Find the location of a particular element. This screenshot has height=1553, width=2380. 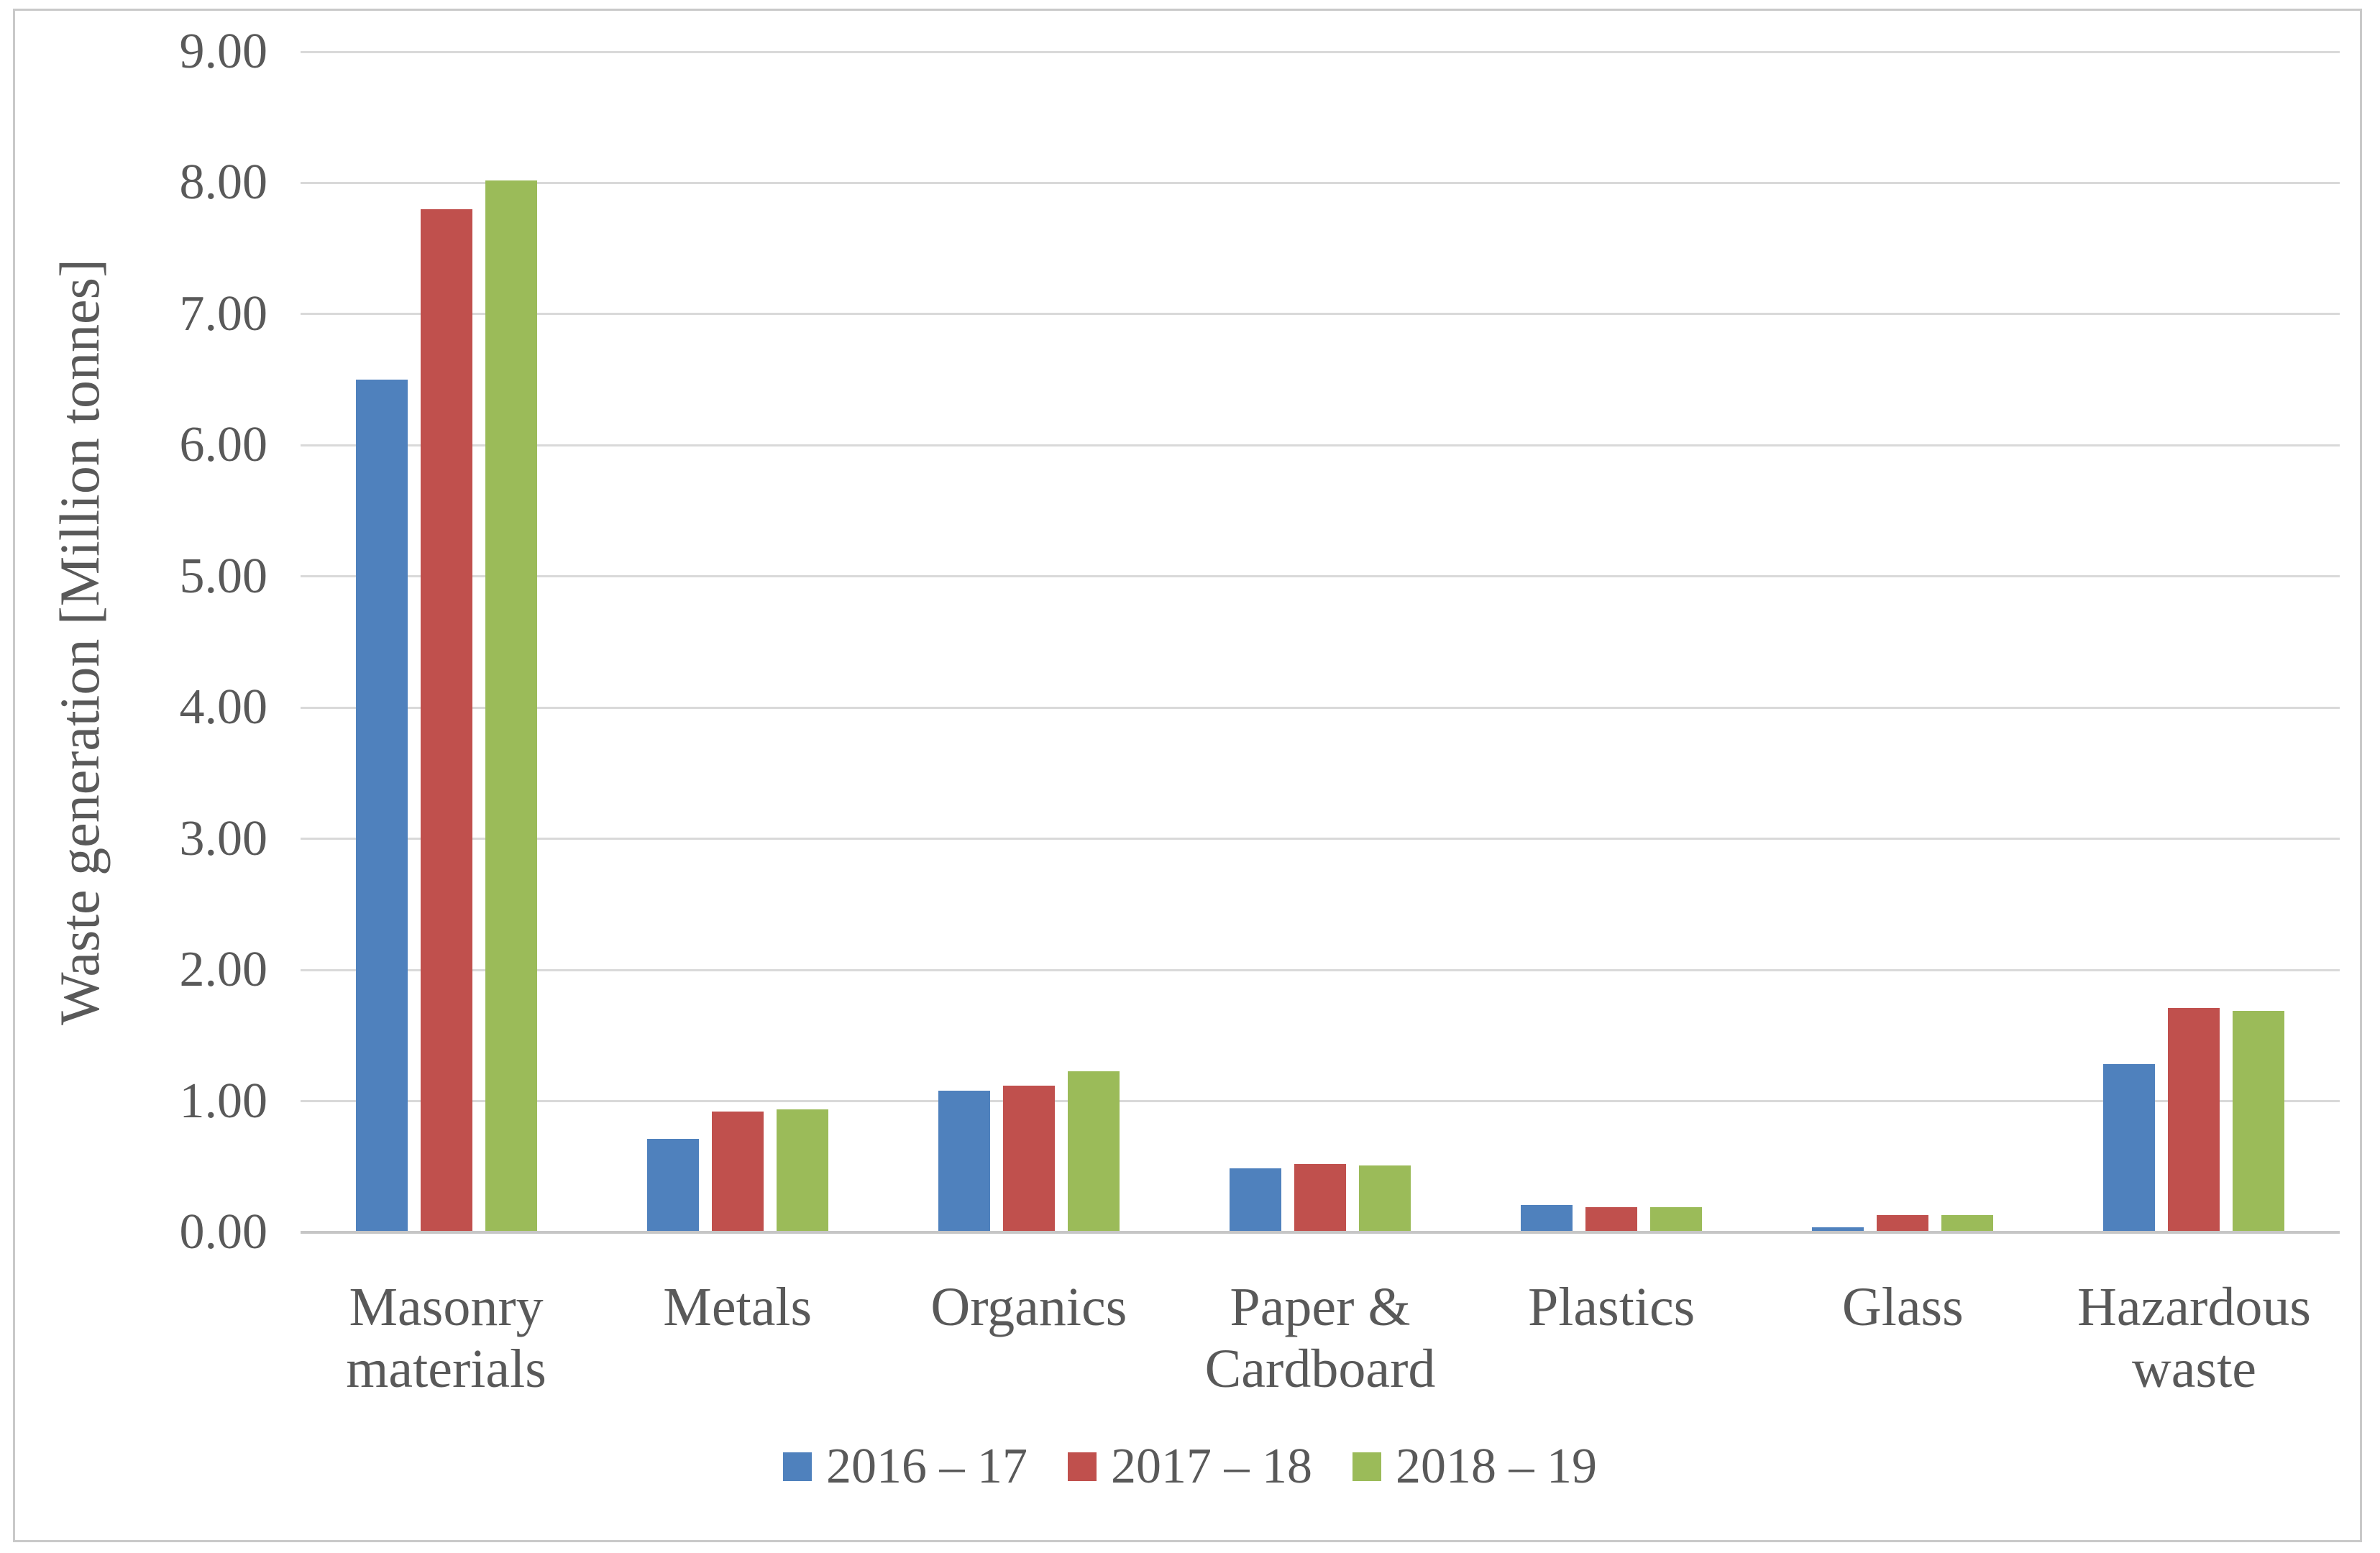

legend: 2016 – 17 2017 – 18 2018 – 19 is located at coordinates (1190, 1467).